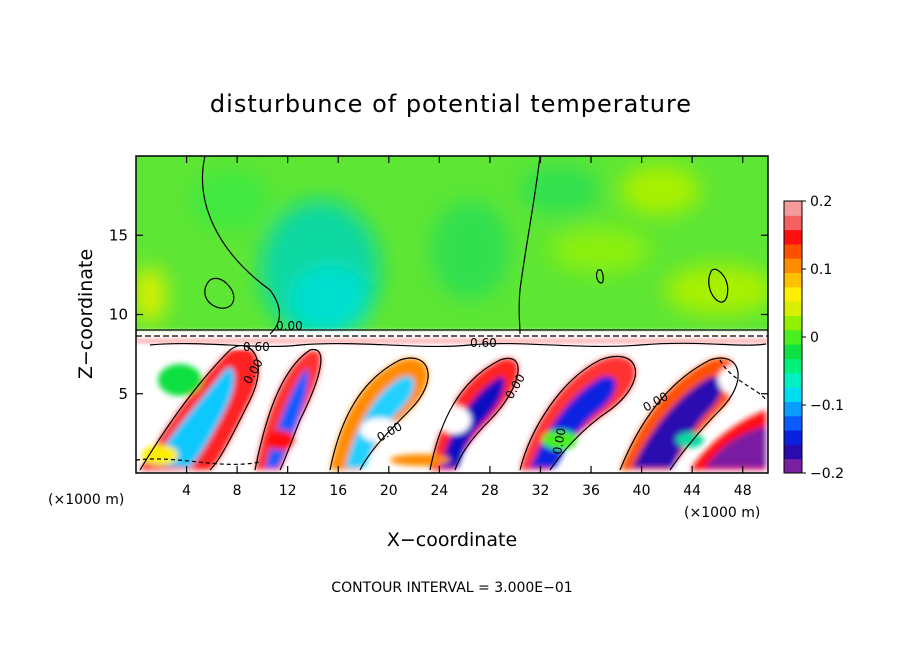  What do you see at coordinates (541, 491) in the screenshot?
I see `x-tick-label: 32` at bounding box center [541, 491].